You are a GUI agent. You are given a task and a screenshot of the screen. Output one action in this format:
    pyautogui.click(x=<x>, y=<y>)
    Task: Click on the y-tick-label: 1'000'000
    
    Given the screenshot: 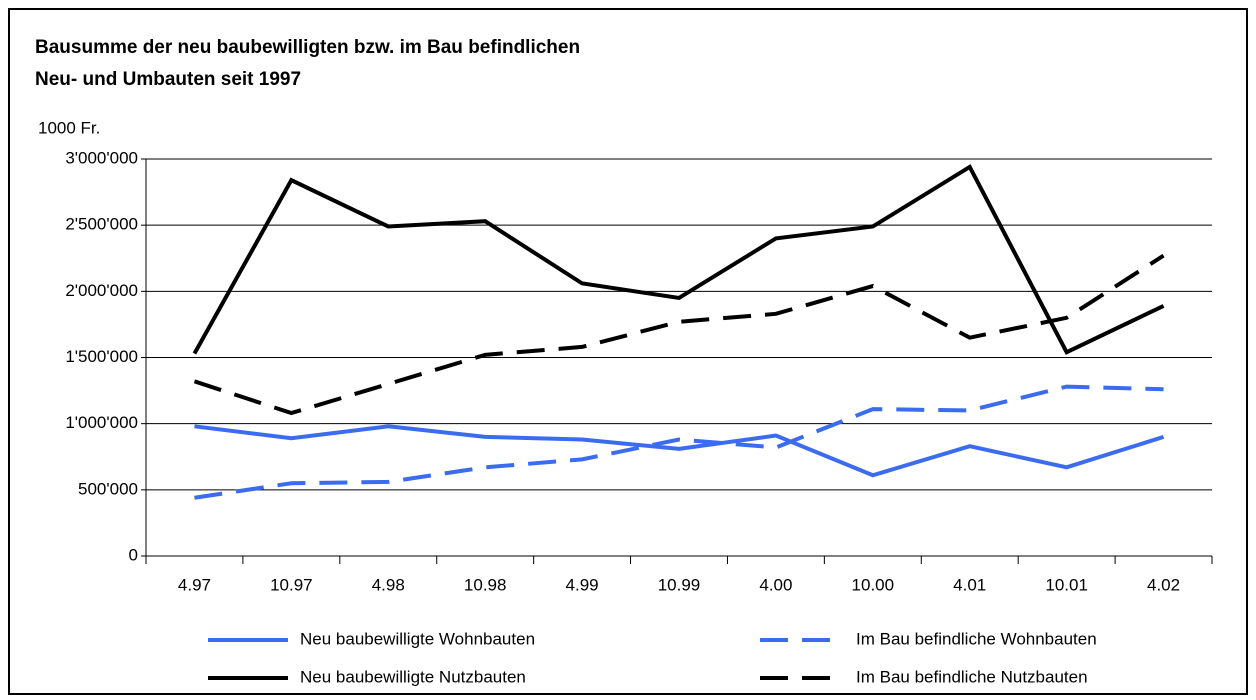 What is the action you would take?
    pyautogui.click(x=101, y=422)
    